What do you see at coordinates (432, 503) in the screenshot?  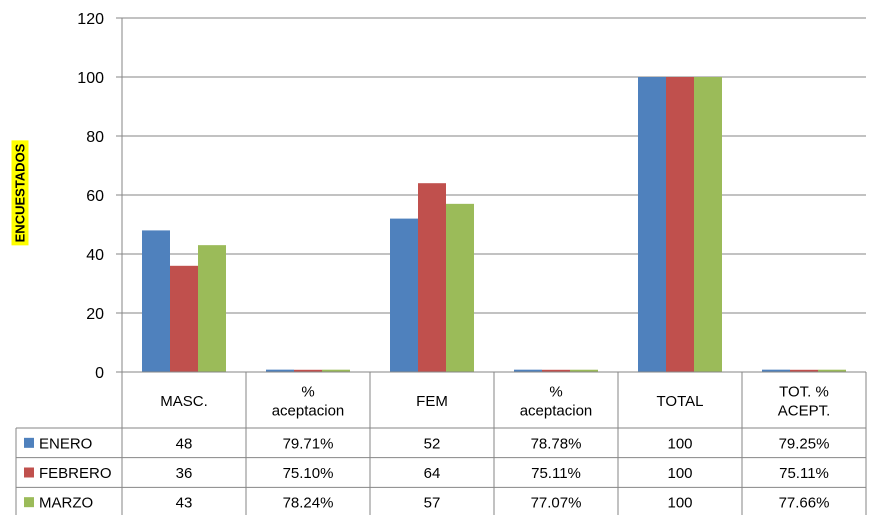 I see `table-cell: 57` at bounding box center [432, 503].